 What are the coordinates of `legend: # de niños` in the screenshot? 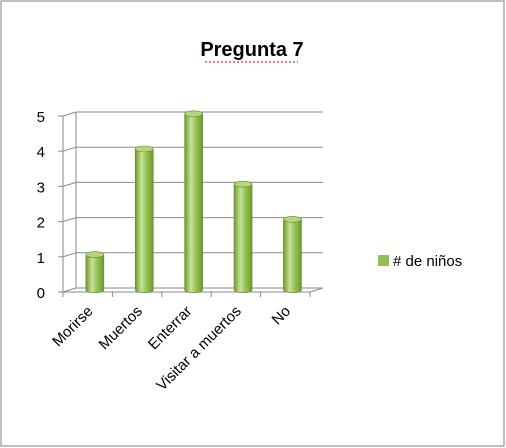 It's located at (420, 261).